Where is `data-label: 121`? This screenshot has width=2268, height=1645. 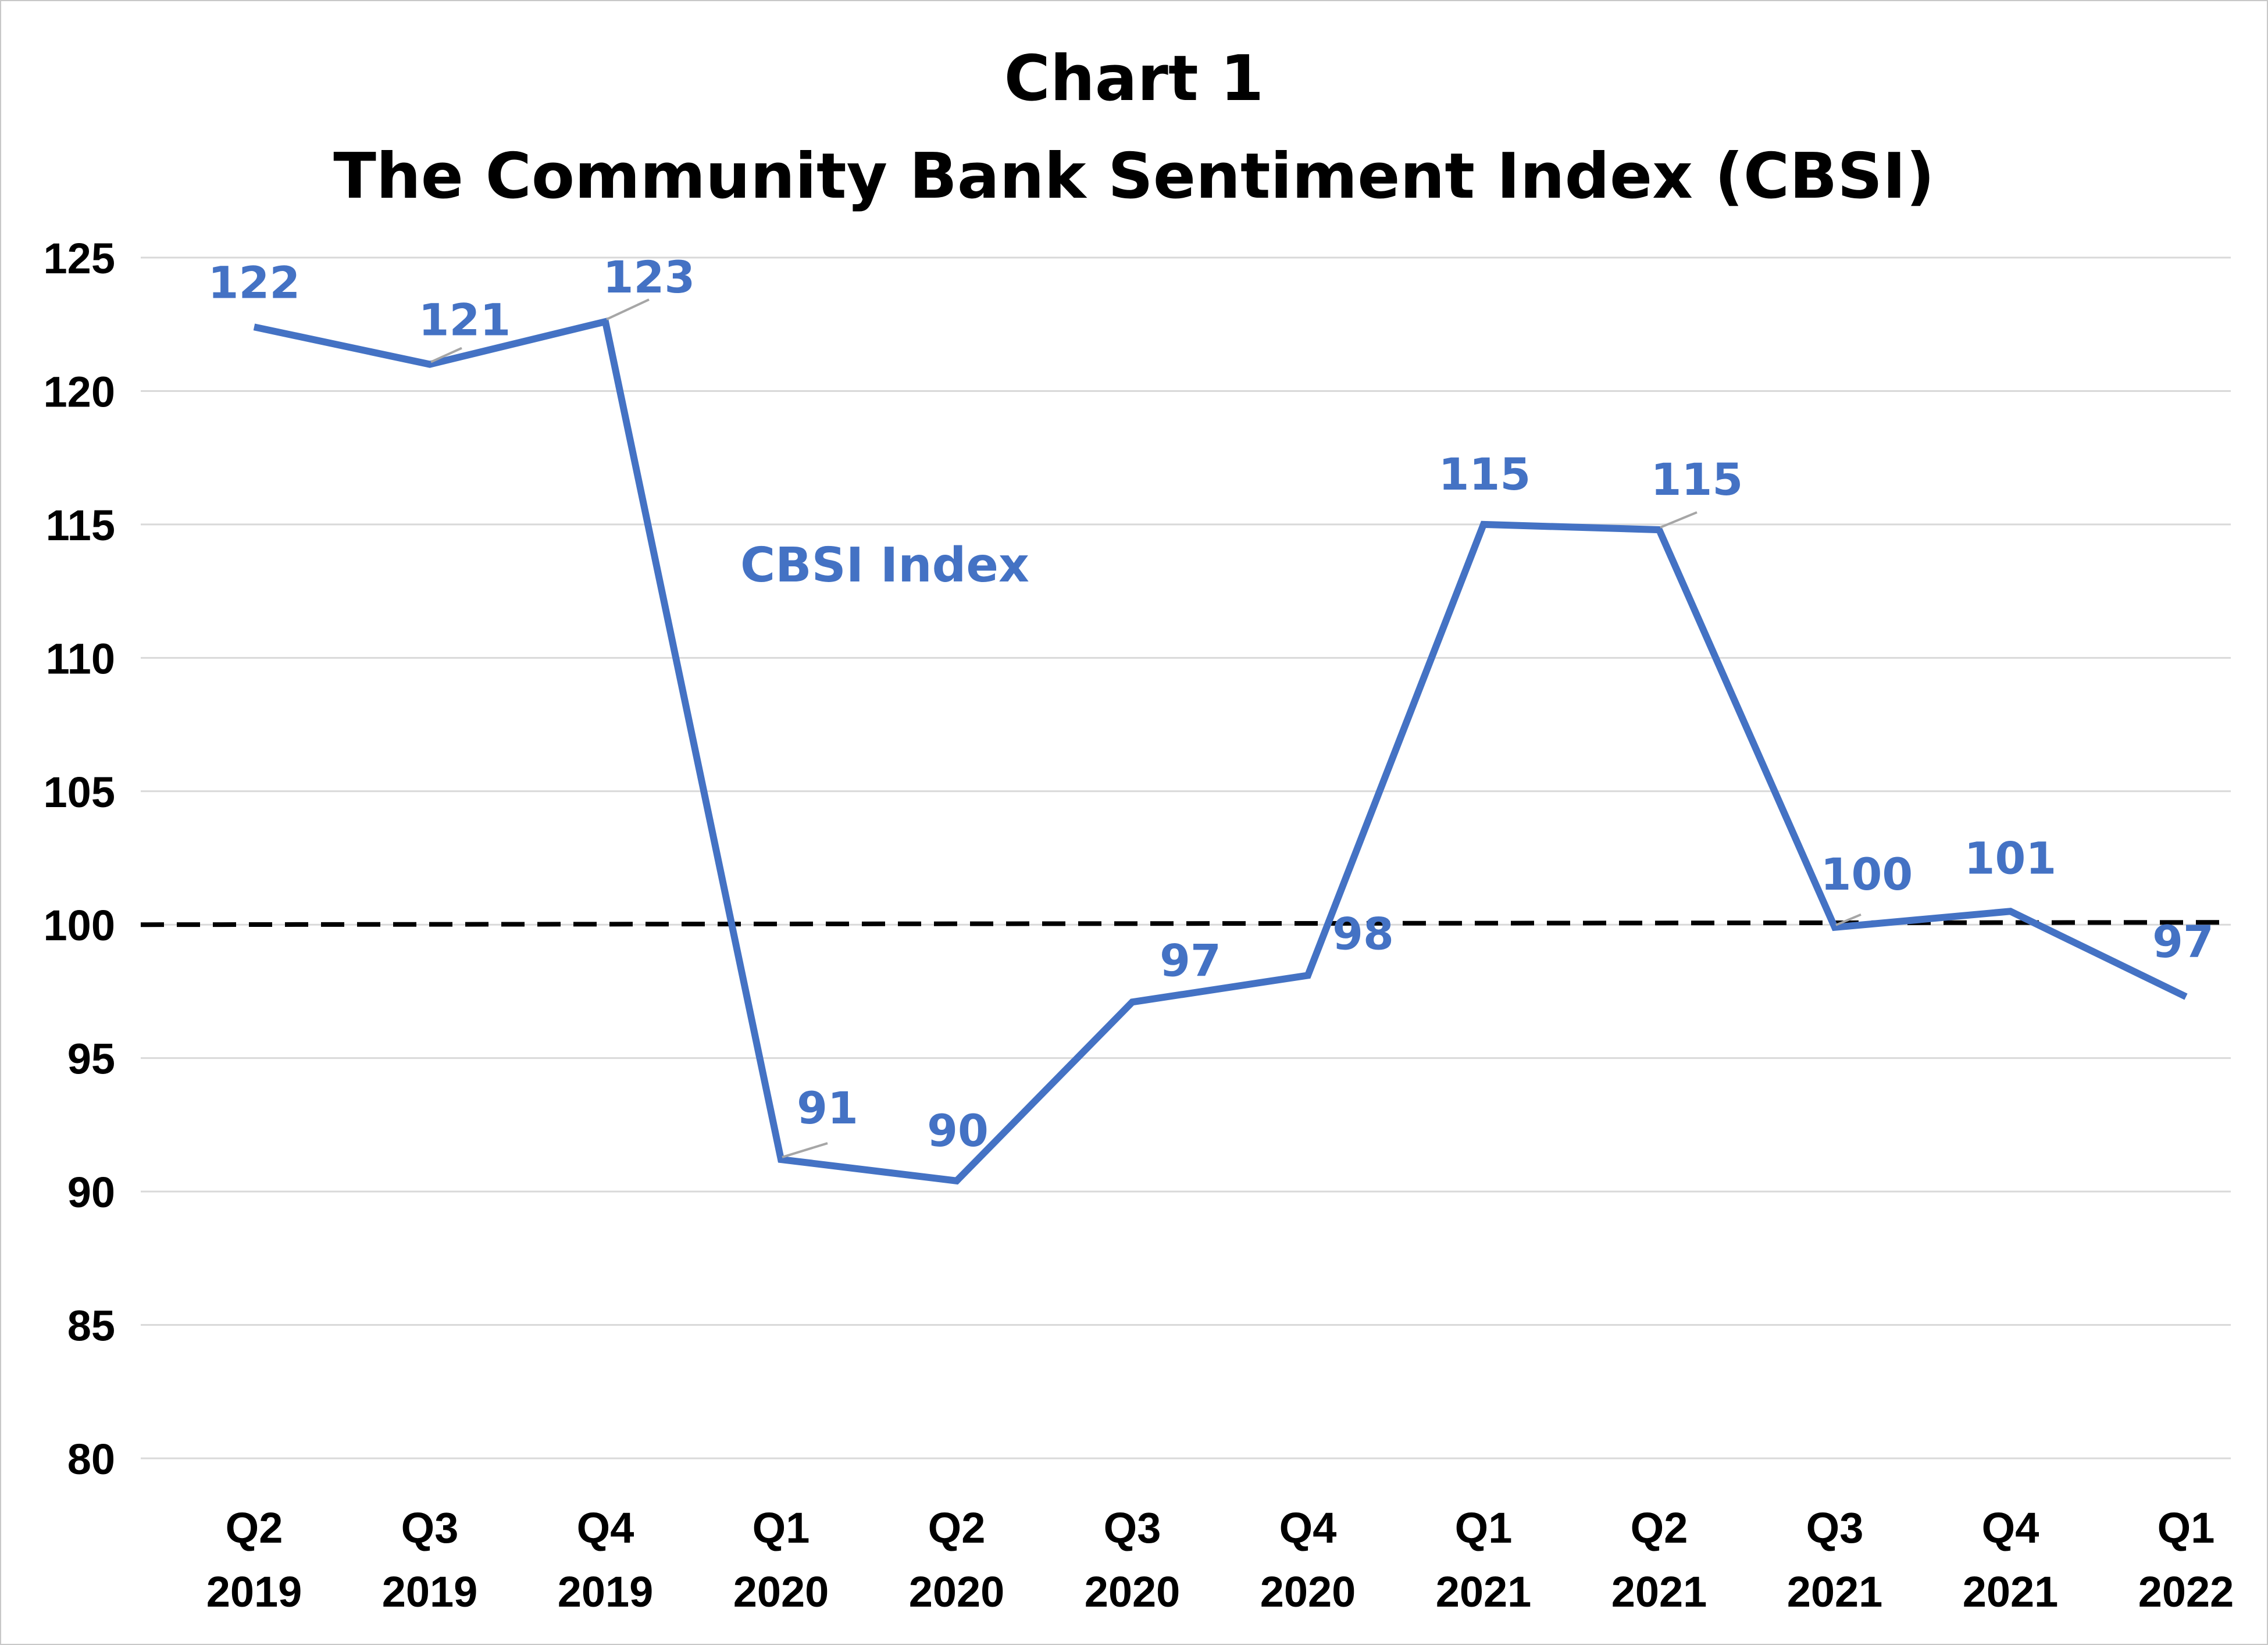 data-label: 121 is located at coordinates (465, 320).